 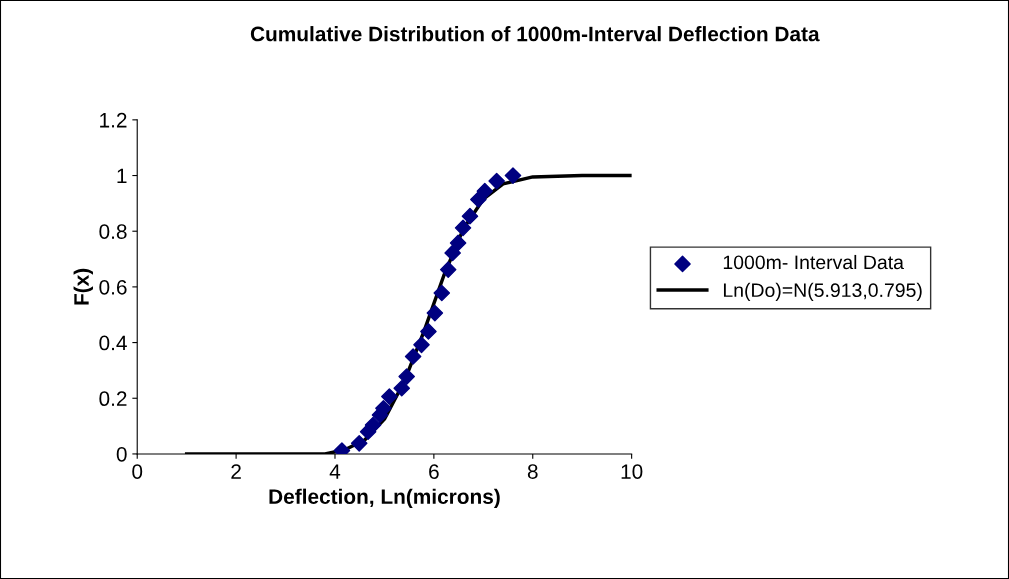 What do you see at coordinates (113, 287) in the screenshot?
I see `y-tick-label: 0.6` at bounding box center [113, 287].